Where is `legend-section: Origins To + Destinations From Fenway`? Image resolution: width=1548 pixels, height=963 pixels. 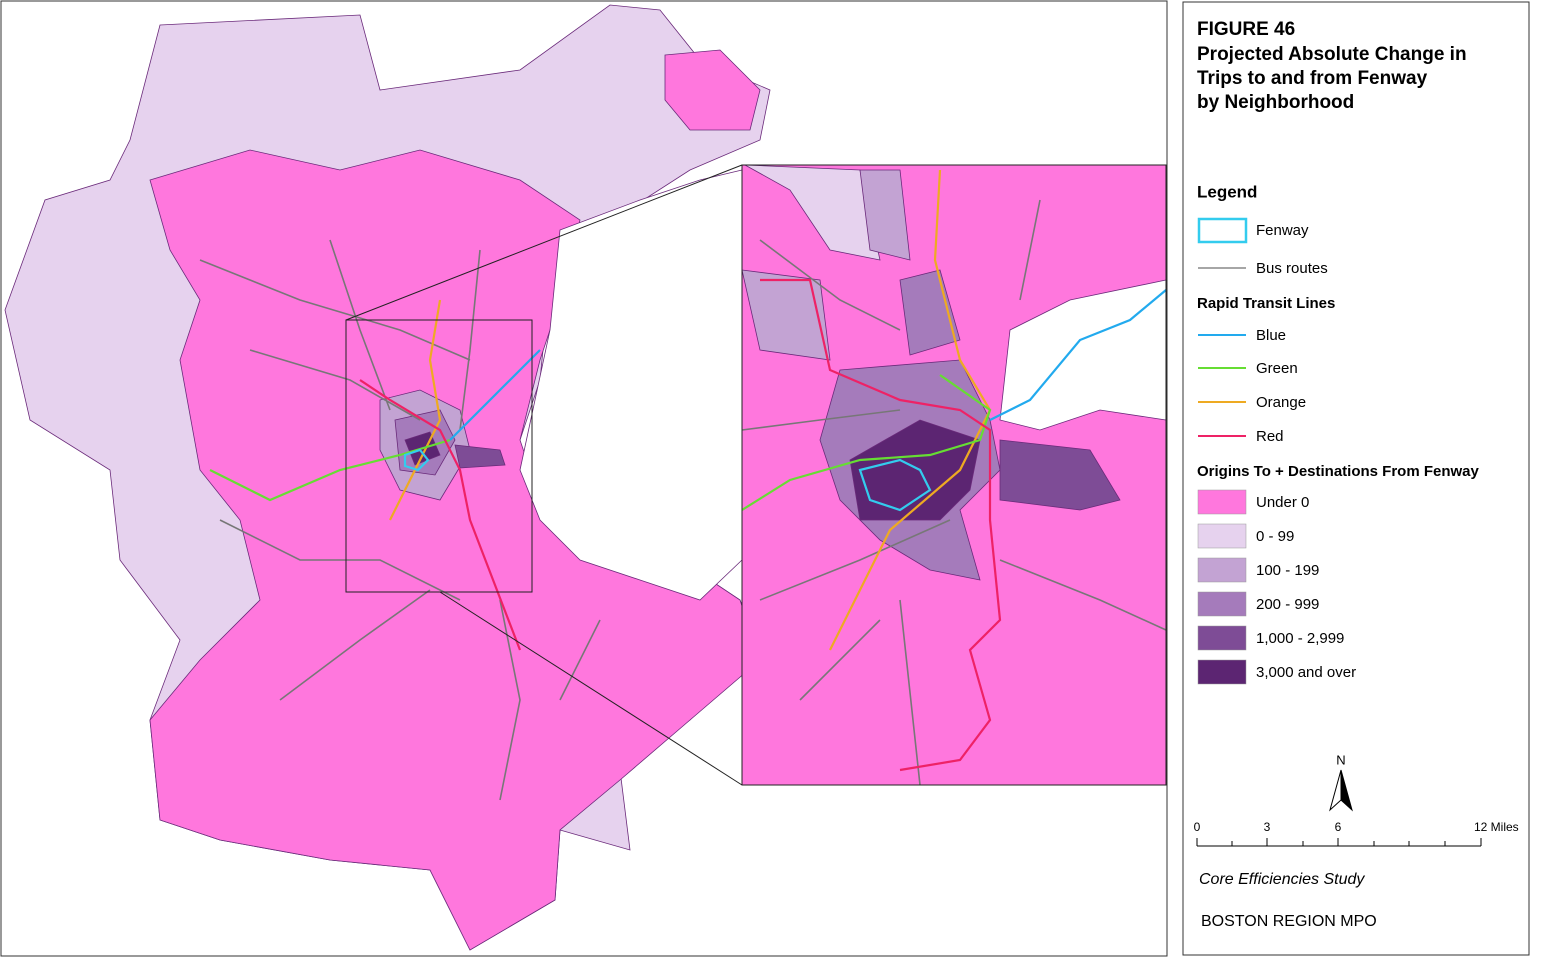 legend-section: Origins To + Destinations From Fenway is located at coordinates (1338, 471).